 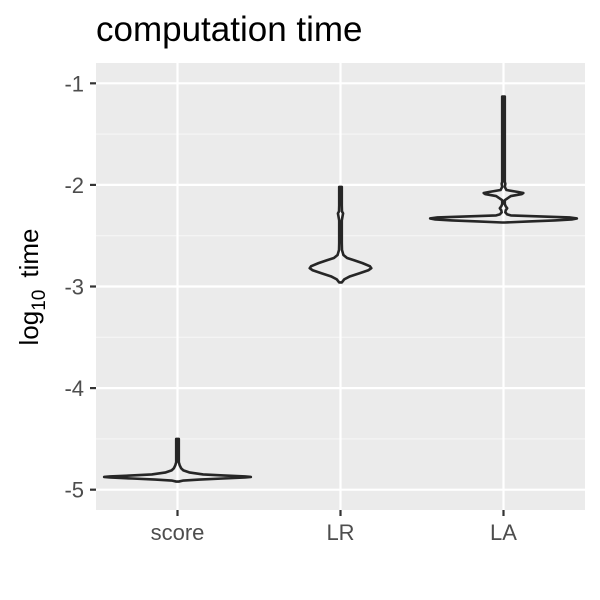 I want to click on y-tick-label: -2, so click(x=74, y=185).